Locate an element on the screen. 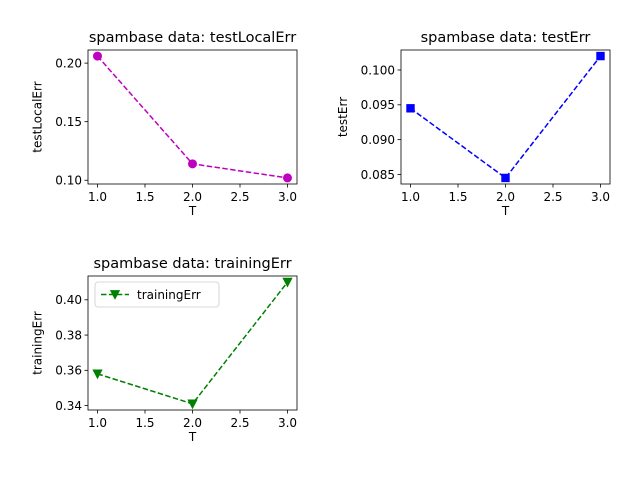  y-tick-label: 0.15 is located at coordinates (68, 122).